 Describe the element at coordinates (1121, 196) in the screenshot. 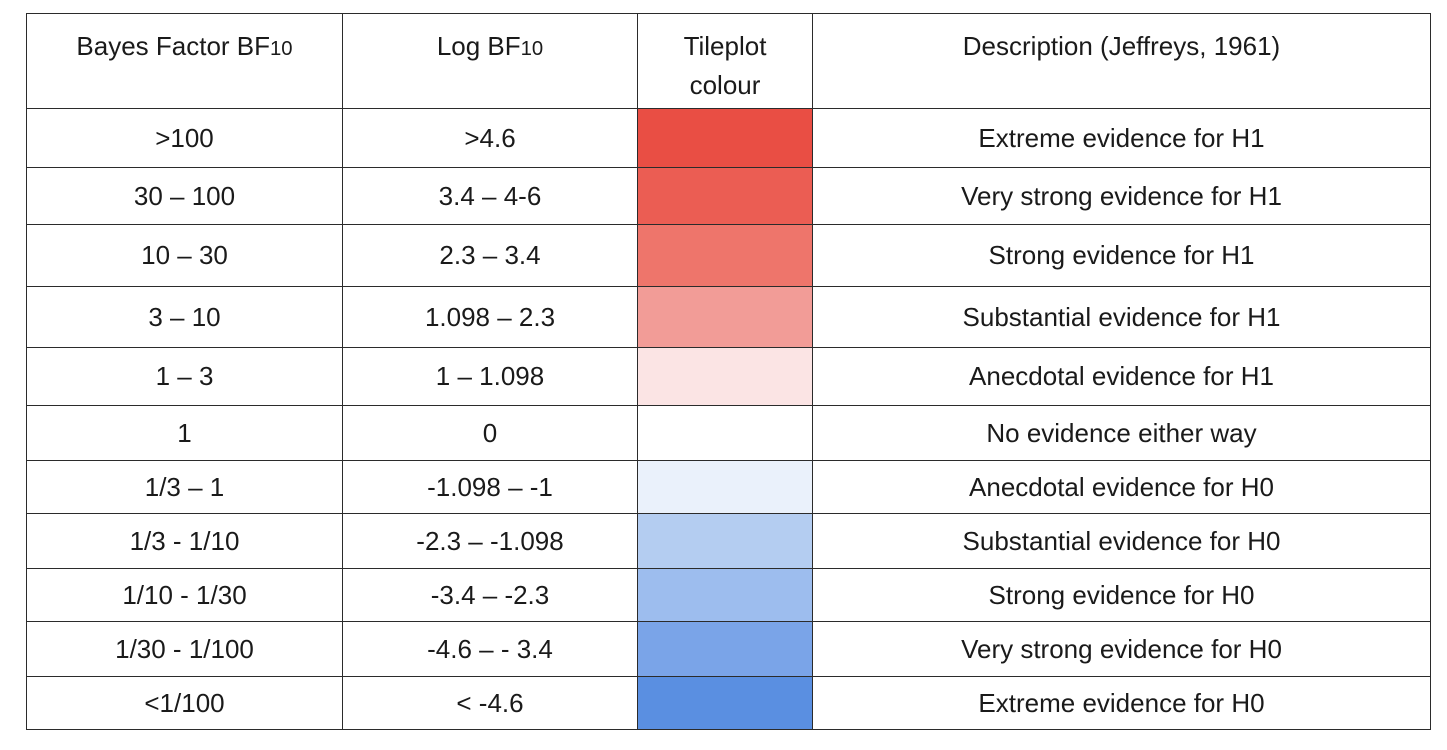

I see `description-cell: Very strong evidence for H1` at that location.